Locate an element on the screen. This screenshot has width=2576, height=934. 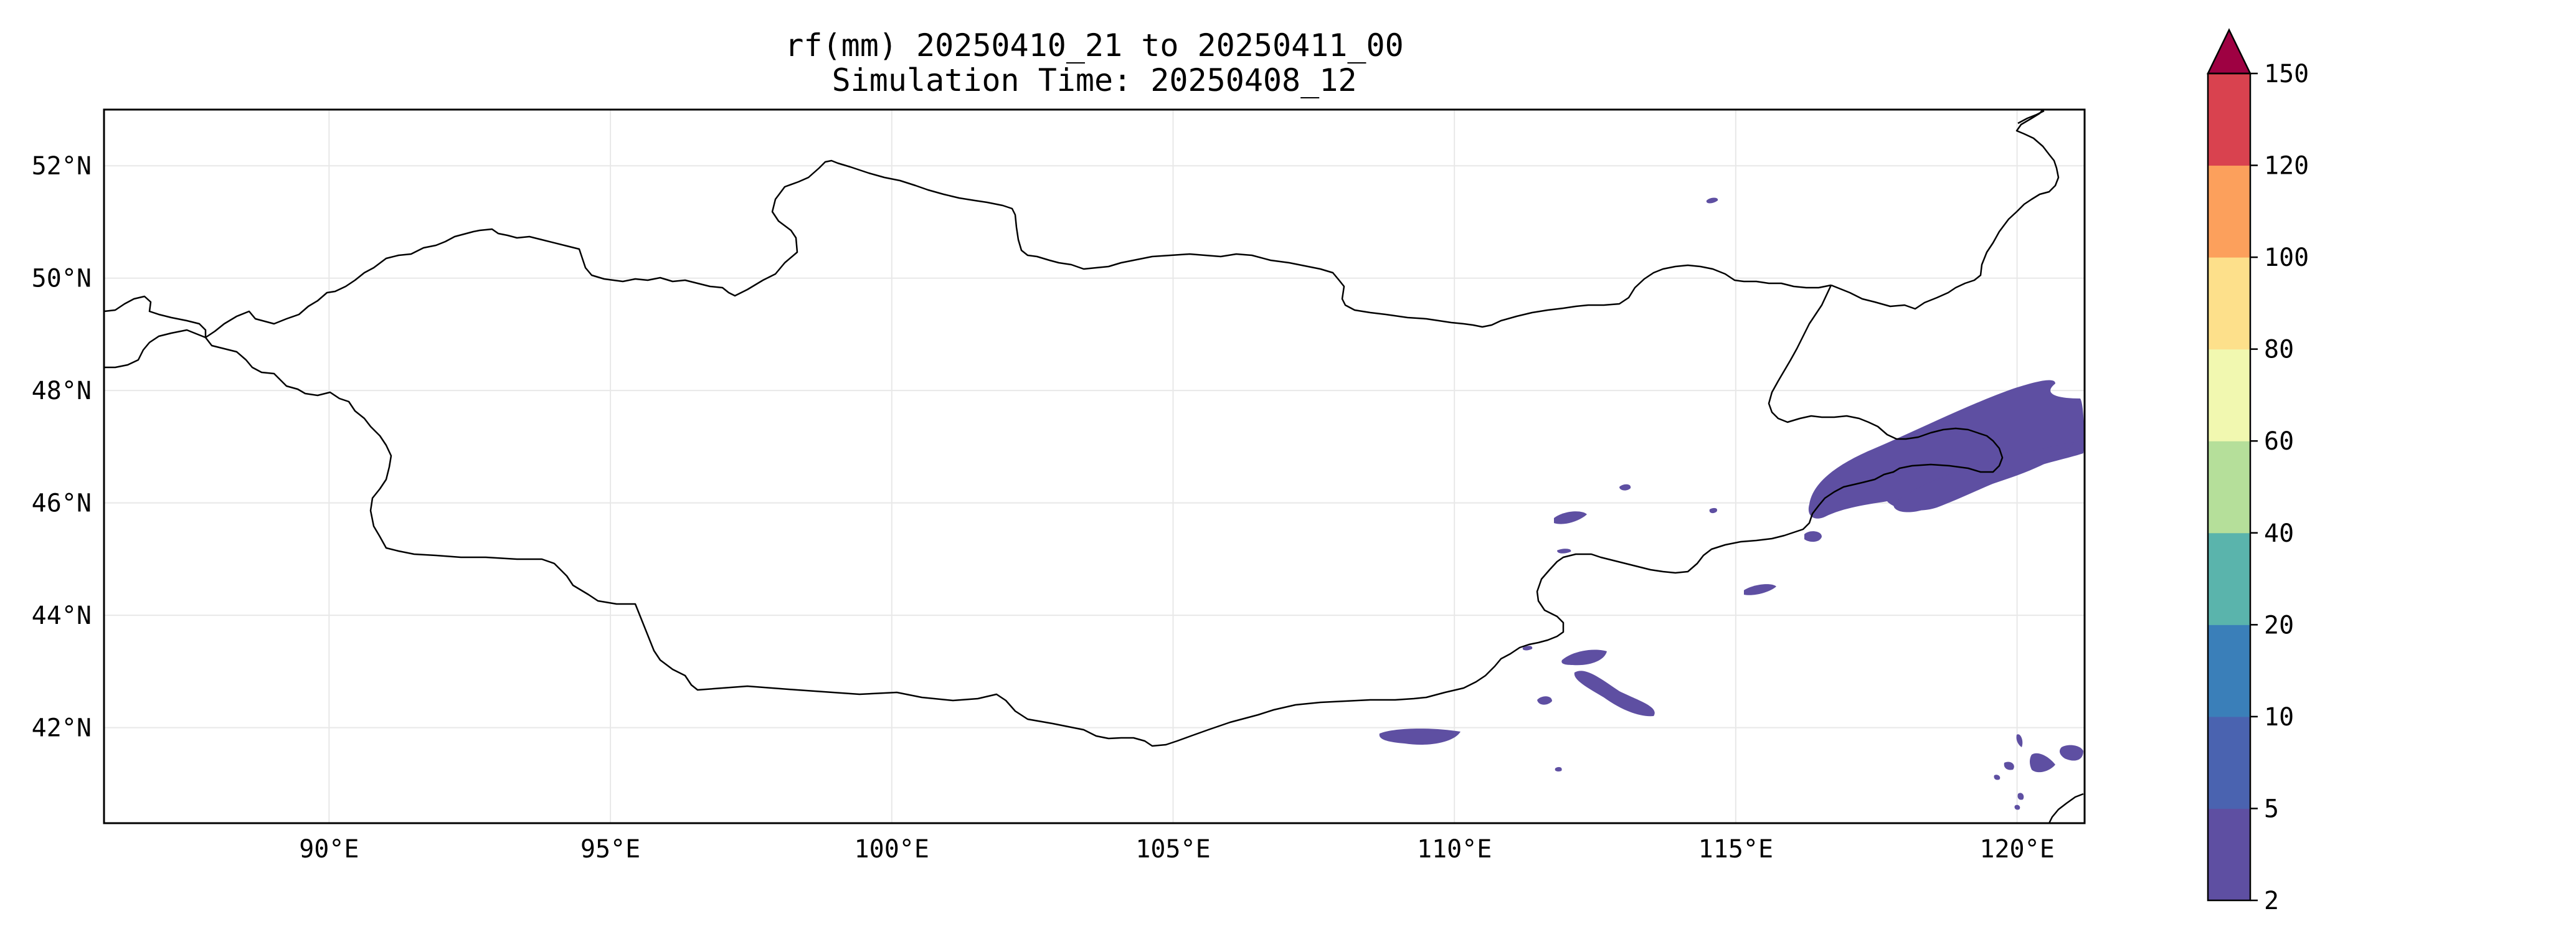
title-line-1: rf(mm) 20250410_21 to 20250411_00 is located at coordinates (1094, 45).